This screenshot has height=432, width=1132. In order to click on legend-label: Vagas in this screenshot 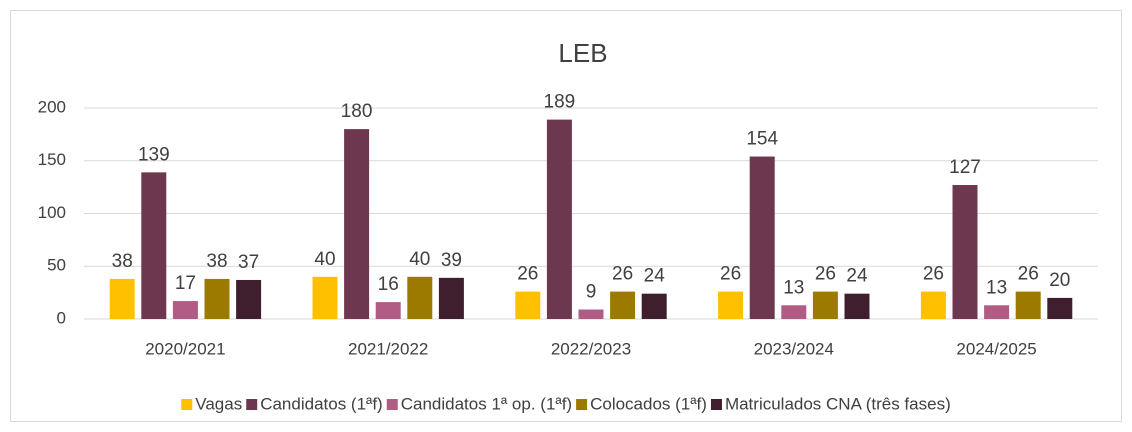, I will do `click(218, 403)`.